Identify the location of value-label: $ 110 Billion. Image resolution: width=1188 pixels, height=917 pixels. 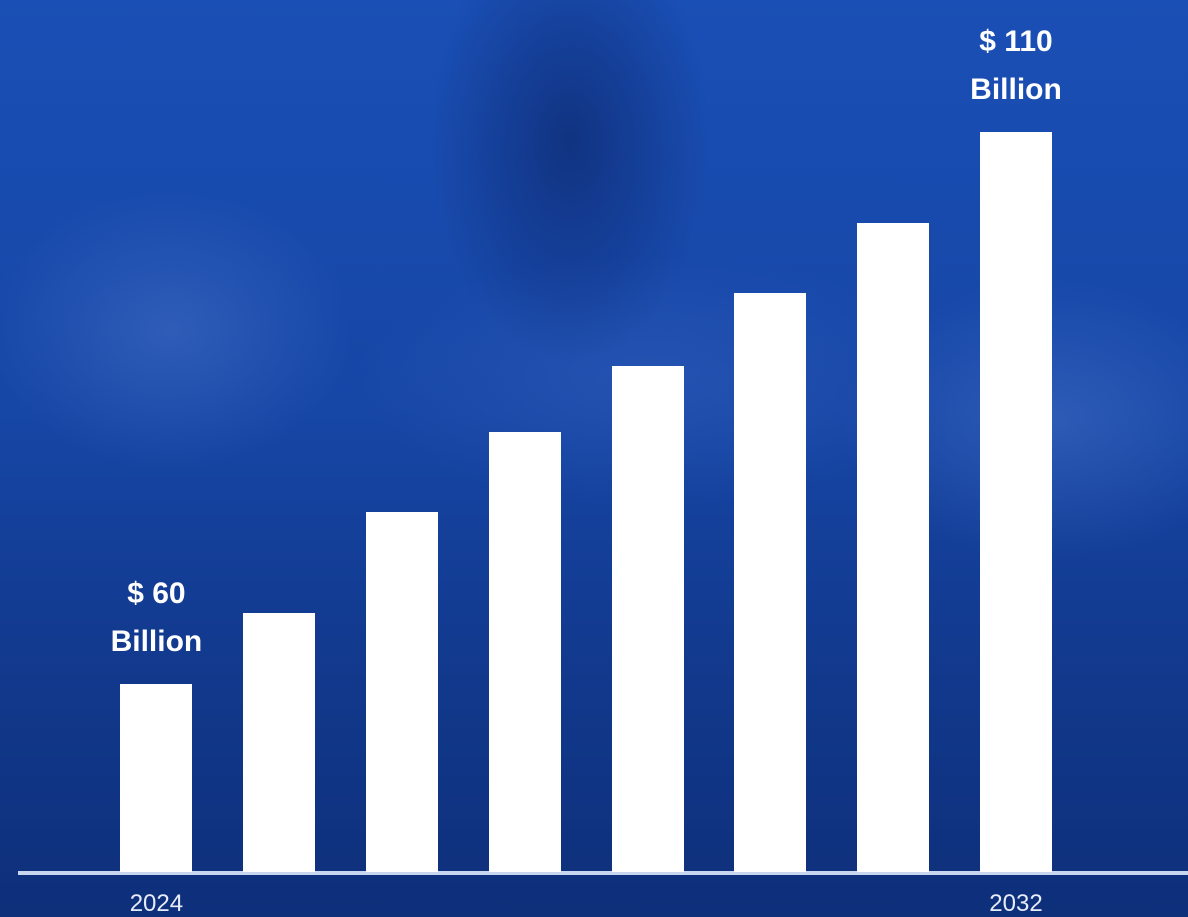
(1016, 66).